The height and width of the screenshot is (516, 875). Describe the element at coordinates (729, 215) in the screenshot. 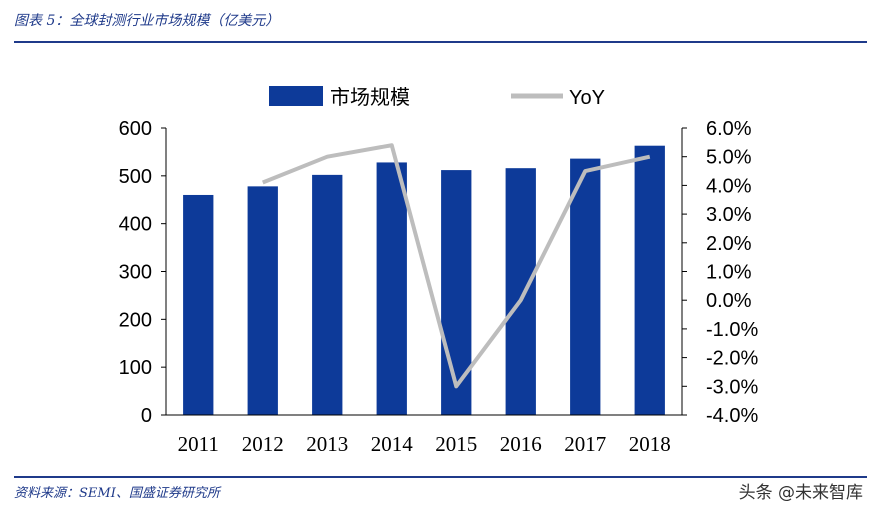

I see `right-tick-label: 3.0%` at that location.